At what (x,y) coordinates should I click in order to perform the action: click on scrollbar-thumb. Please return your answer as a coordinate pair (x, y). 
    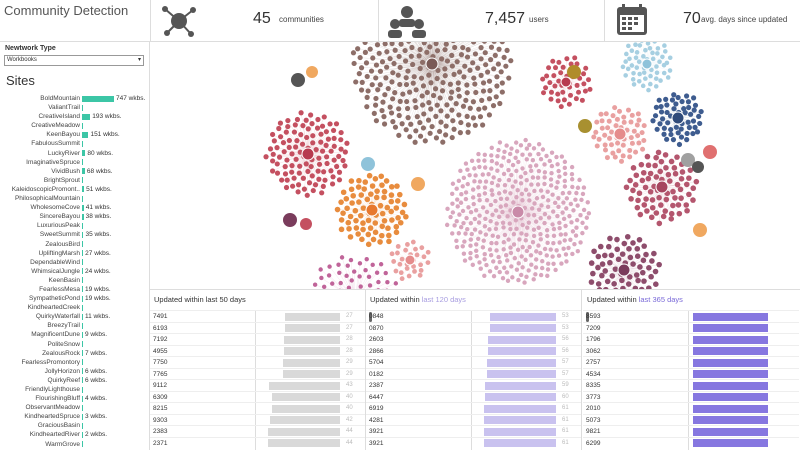
    Looking at the image, I should click on (587, 317).